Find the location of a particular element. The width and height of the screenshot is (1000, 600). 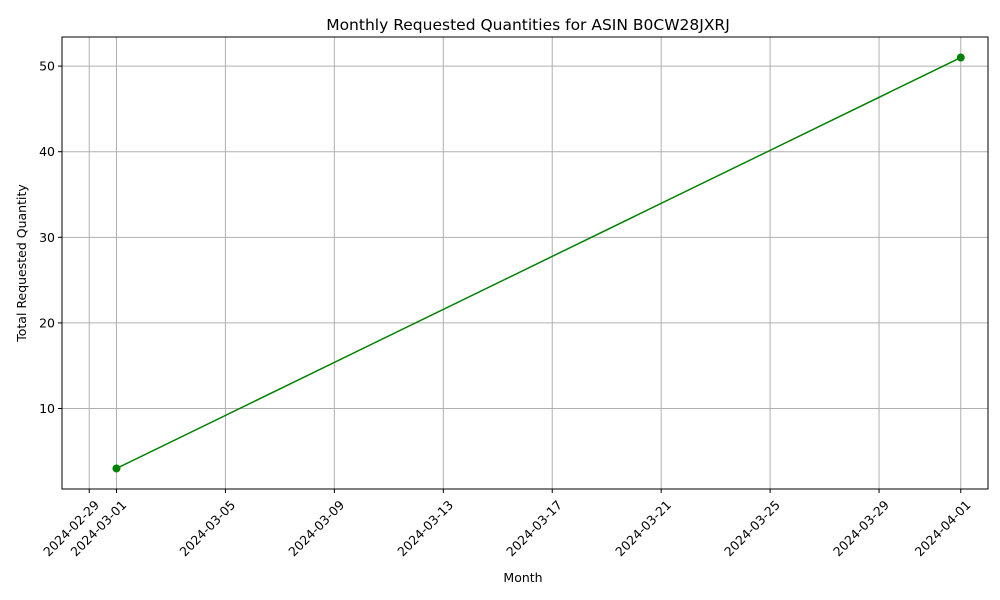

x-tick-label: 2024-03-17 is located at coordinates (534, 528).